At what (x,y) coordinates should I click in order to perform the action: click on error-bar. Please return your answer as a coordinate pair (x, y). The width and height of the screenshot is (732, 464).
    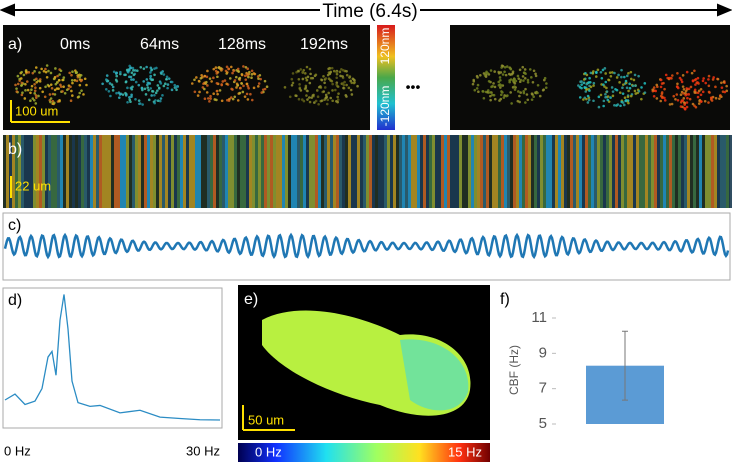
    Looking at the image, I should click on (625, 365).